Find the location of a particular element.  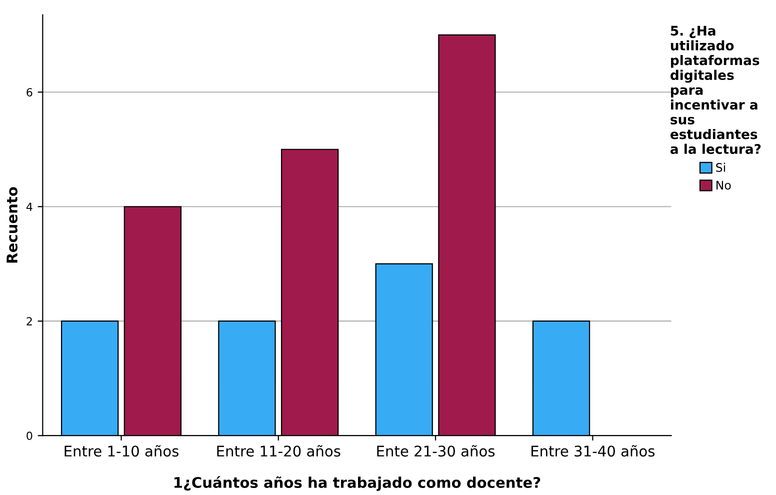

legend-label: No is located at coordinates (723, 185).